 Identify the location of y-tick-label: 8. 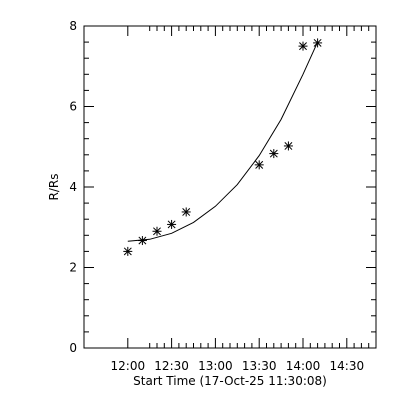
(73, 26).